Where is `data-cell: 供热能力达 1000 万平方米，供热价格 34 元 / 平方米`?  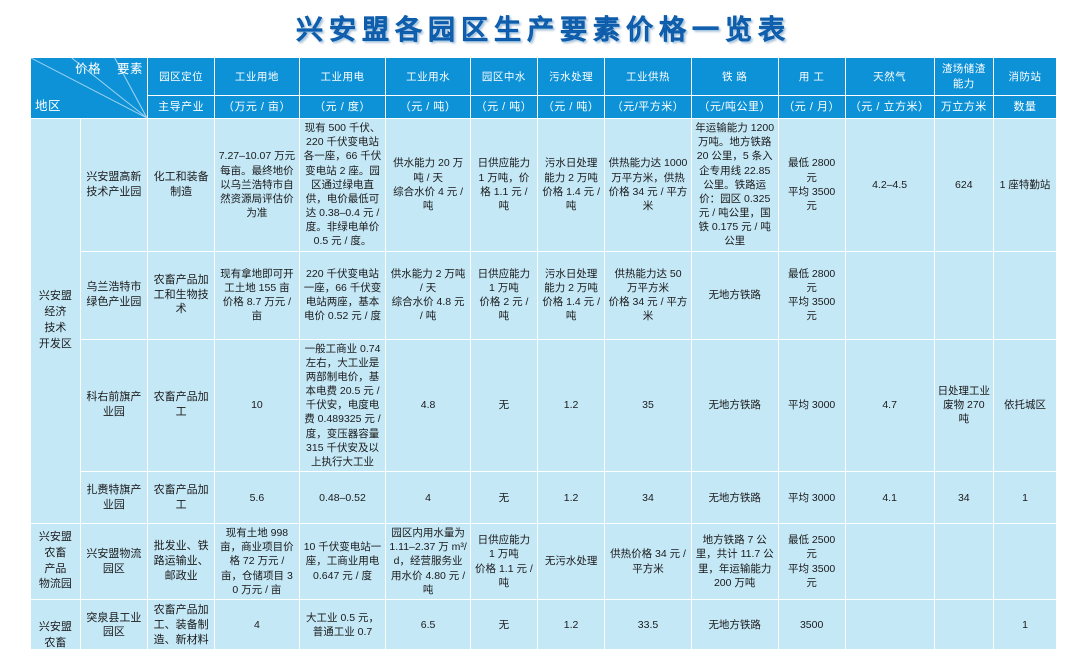 data-cell: 供热能力达 1000 万平方米，供热价格 34 元 / 平方米 is located at coordinates (648, 185).